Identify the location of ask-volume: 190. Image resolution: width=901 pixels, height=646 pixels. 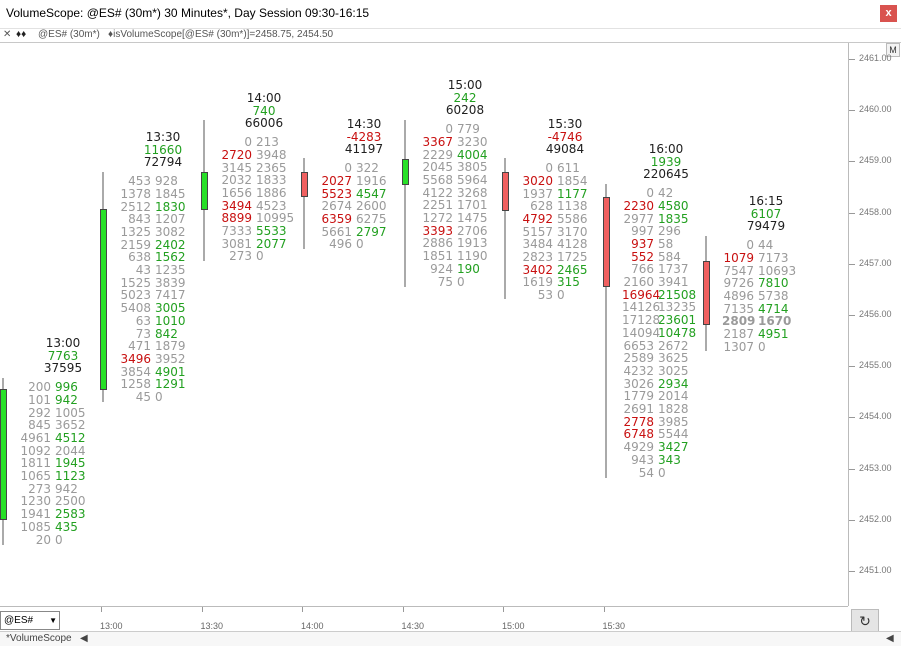
(468, 268).